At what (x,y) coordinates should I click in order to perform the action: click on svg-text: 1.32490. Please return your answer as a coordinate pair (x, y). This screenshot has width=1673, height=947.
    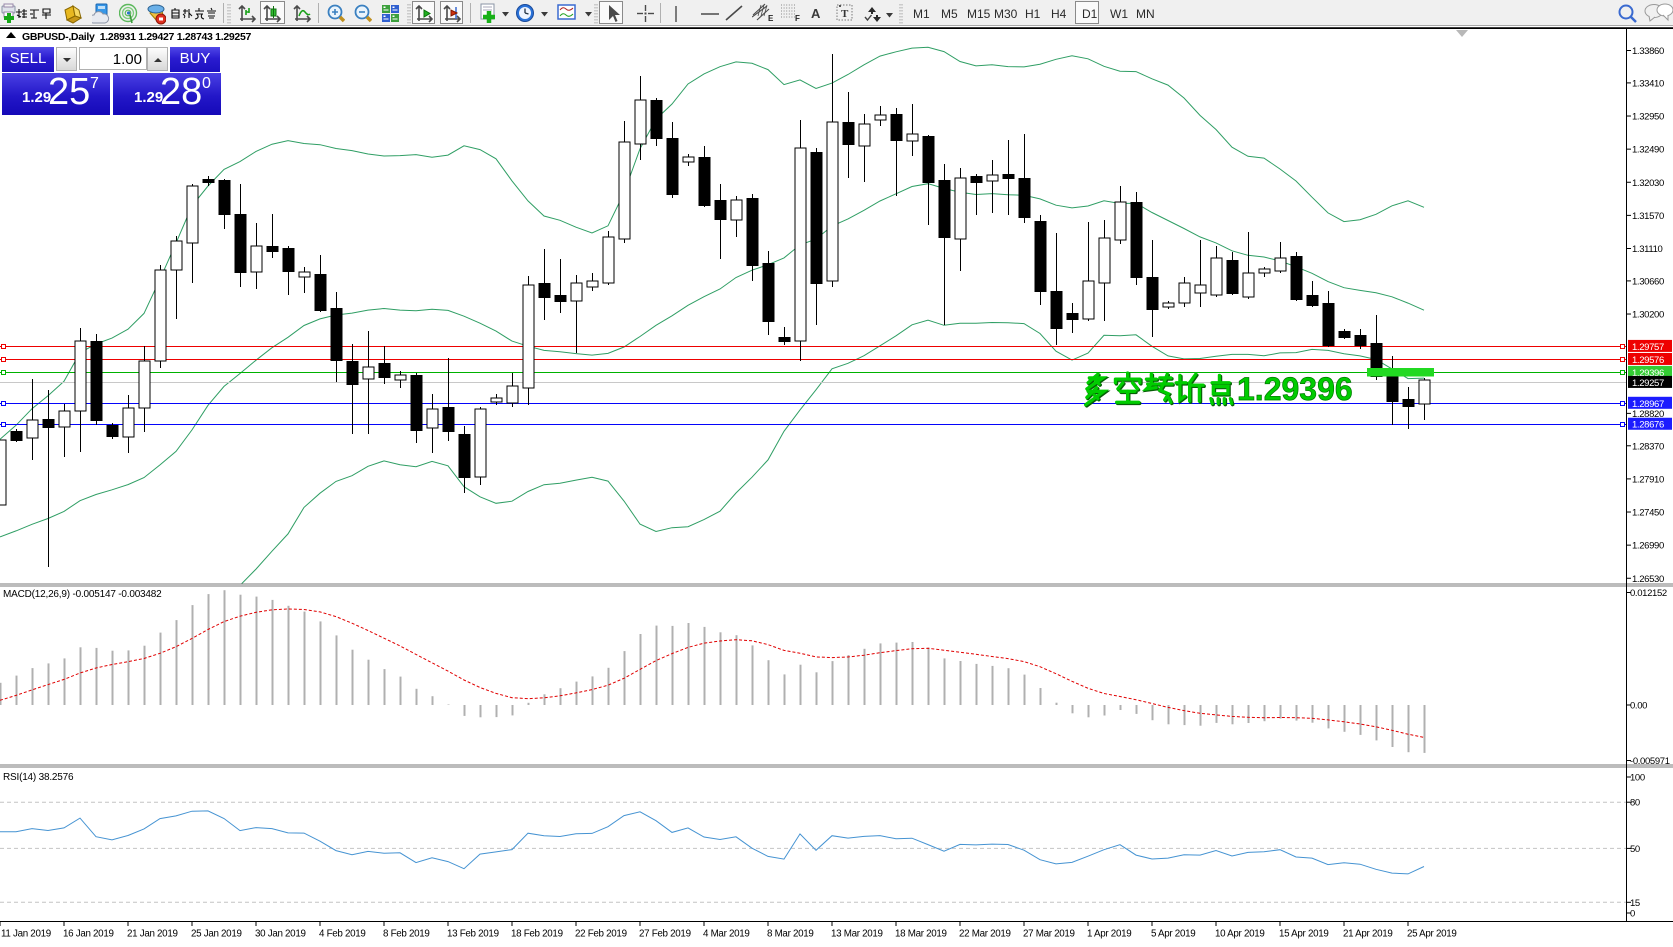
    Looking at the image, I should click on (1648, 150).